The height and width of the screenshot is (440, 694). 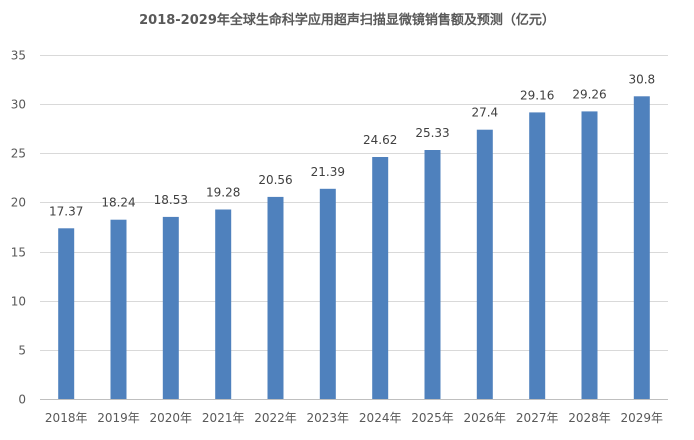 I want to click on x-tick-label: 2021年, so click(x=223, y=418).